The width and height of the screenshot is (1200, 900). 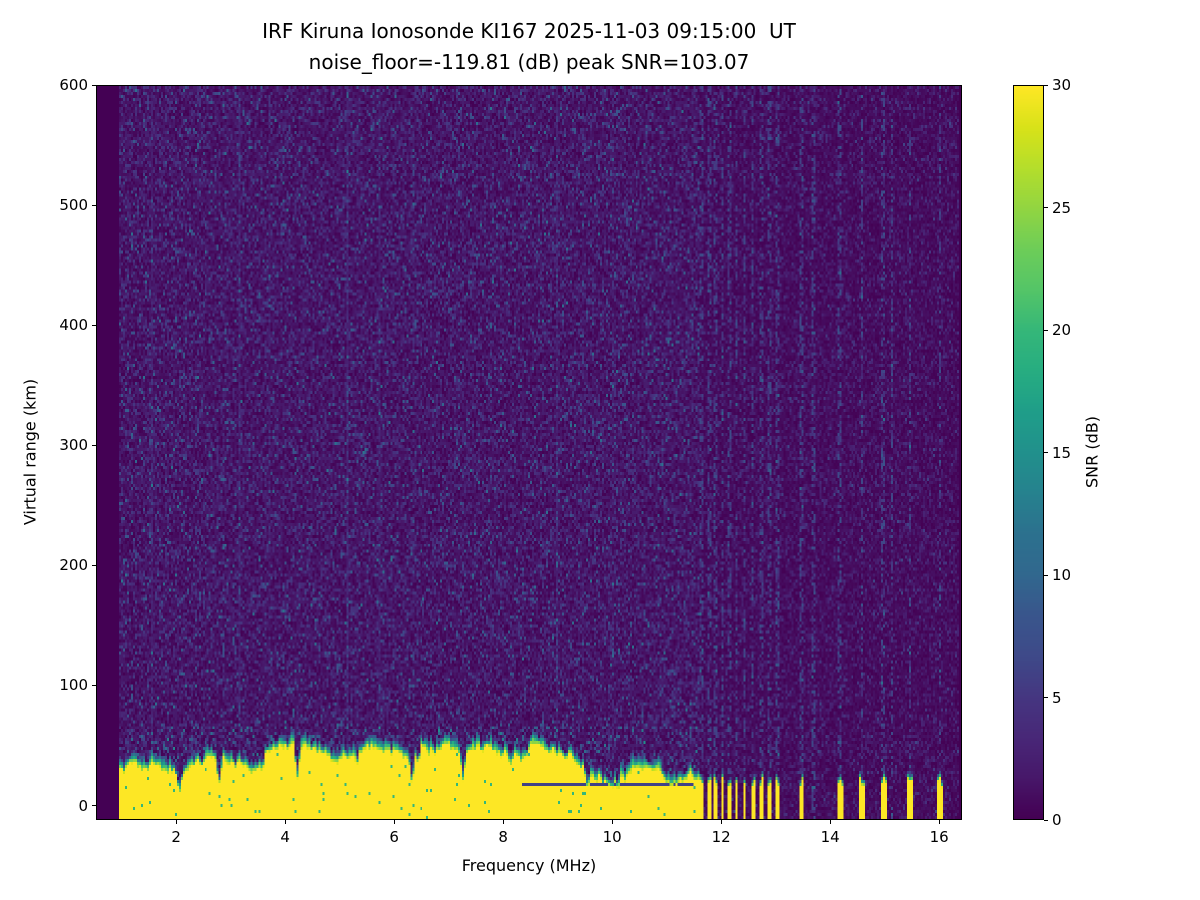 What do you see at coordinates (83, 805) in the screenshot?
I see `y-tick-label: 0` at bounding box center [83, 805].